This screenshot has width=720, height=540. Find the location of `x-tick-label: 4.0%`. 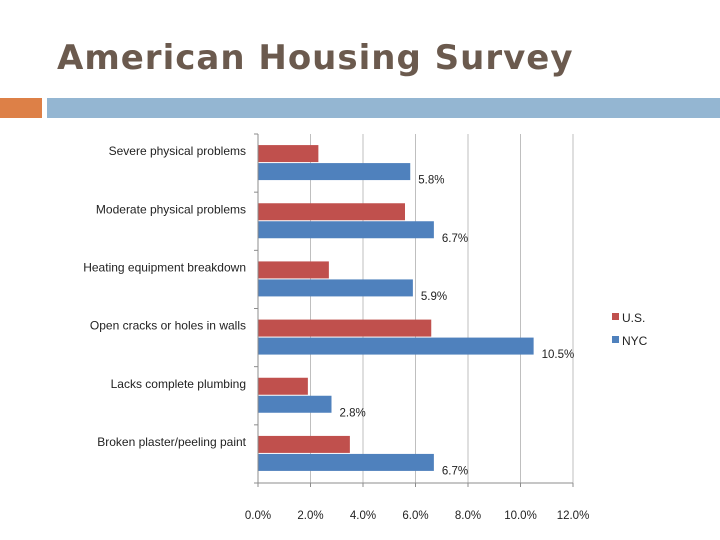

x-tick-label: 4.0% is located at coordinates (363, 516).